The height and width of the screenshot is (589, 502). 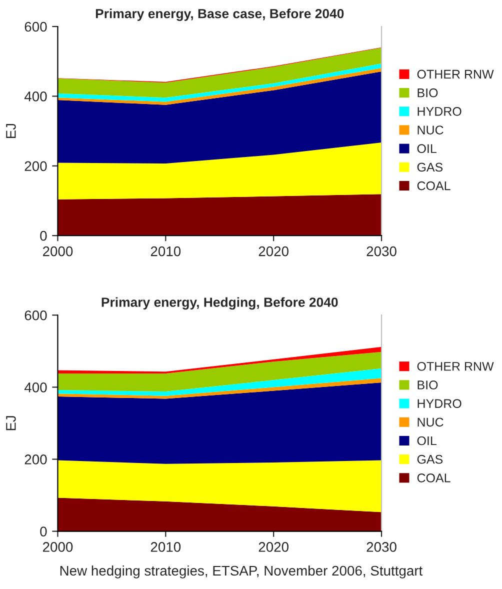 What do you see at coordinates (220, 303) in the screenshot?
I see `chart-title: Primary energy, Hedging, Before 2040` at bounding box center [220, 303].